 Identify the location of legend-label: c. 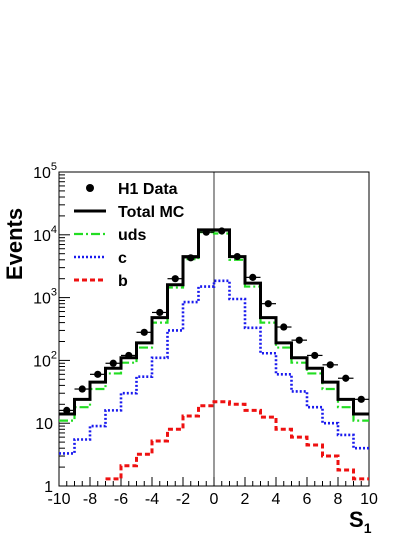
(122, 258).